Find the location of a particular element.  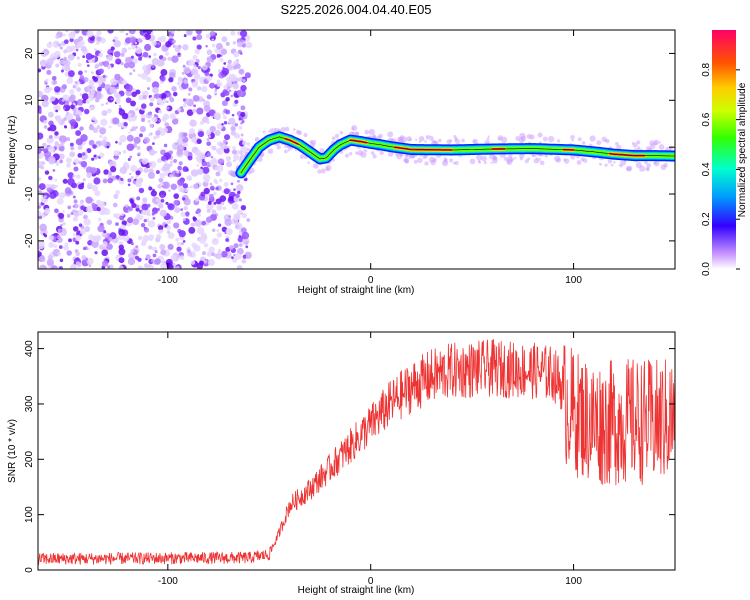

spectrogram-x-axis-label: Height of straight line (km) is located at coordinates (356, 290).